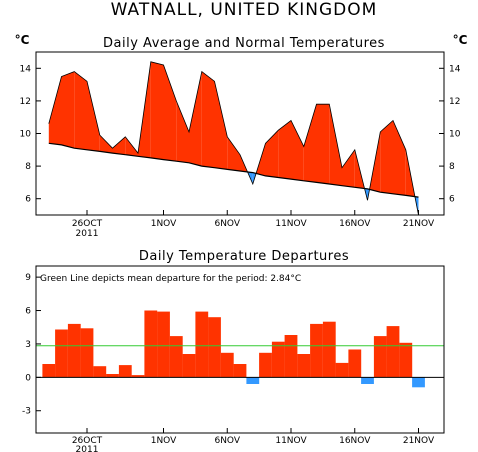 Image resolution: width=478 pixels, height=452 pixels. I want to click on y-tick-label-right: 10, so click(455, 135).